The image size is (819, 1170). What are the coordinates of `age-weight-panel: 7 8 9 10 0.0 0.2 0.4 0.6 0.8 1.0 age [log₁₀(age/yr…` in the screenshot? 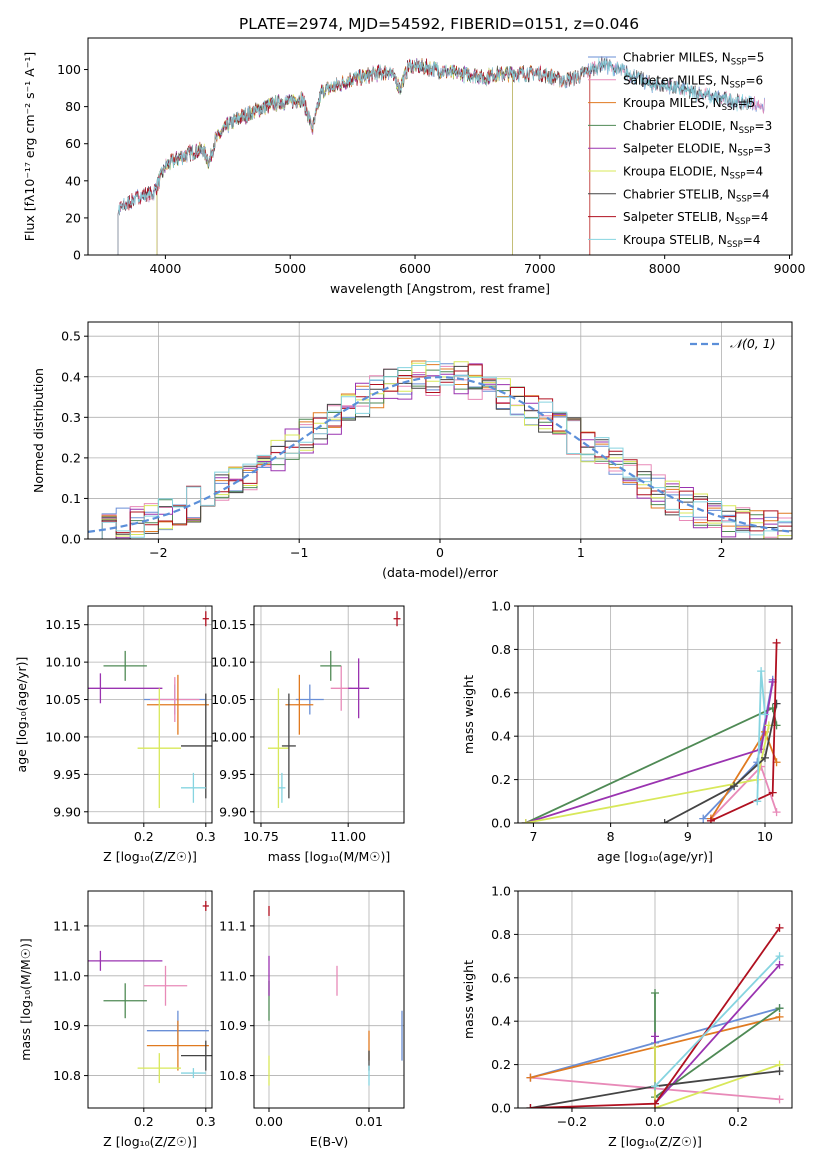 It's located at (627, 731).